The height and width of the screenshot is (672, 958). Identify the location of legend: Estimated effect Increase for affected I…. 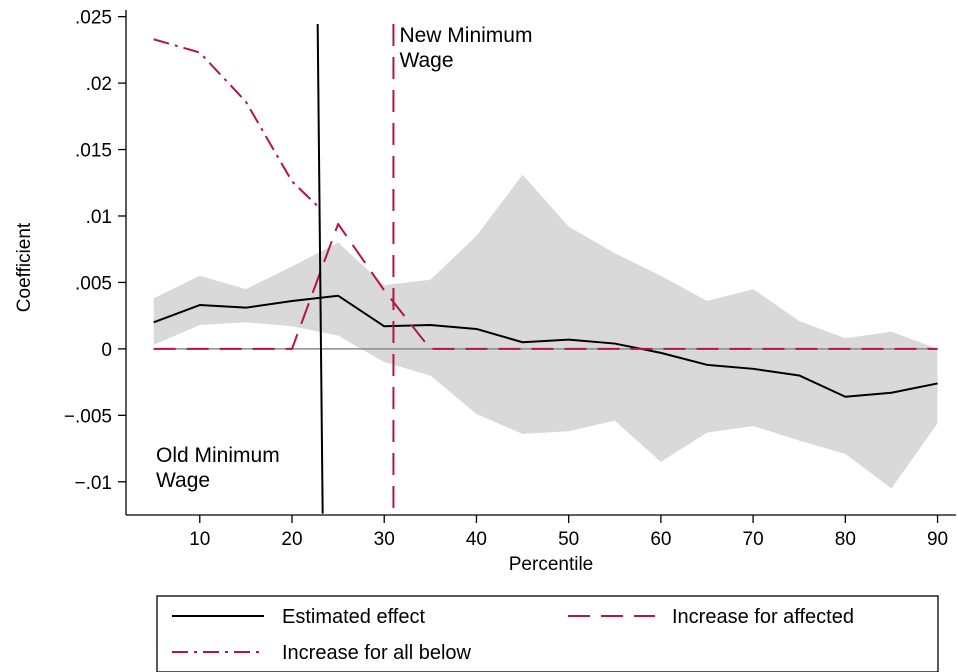
(547, 633).